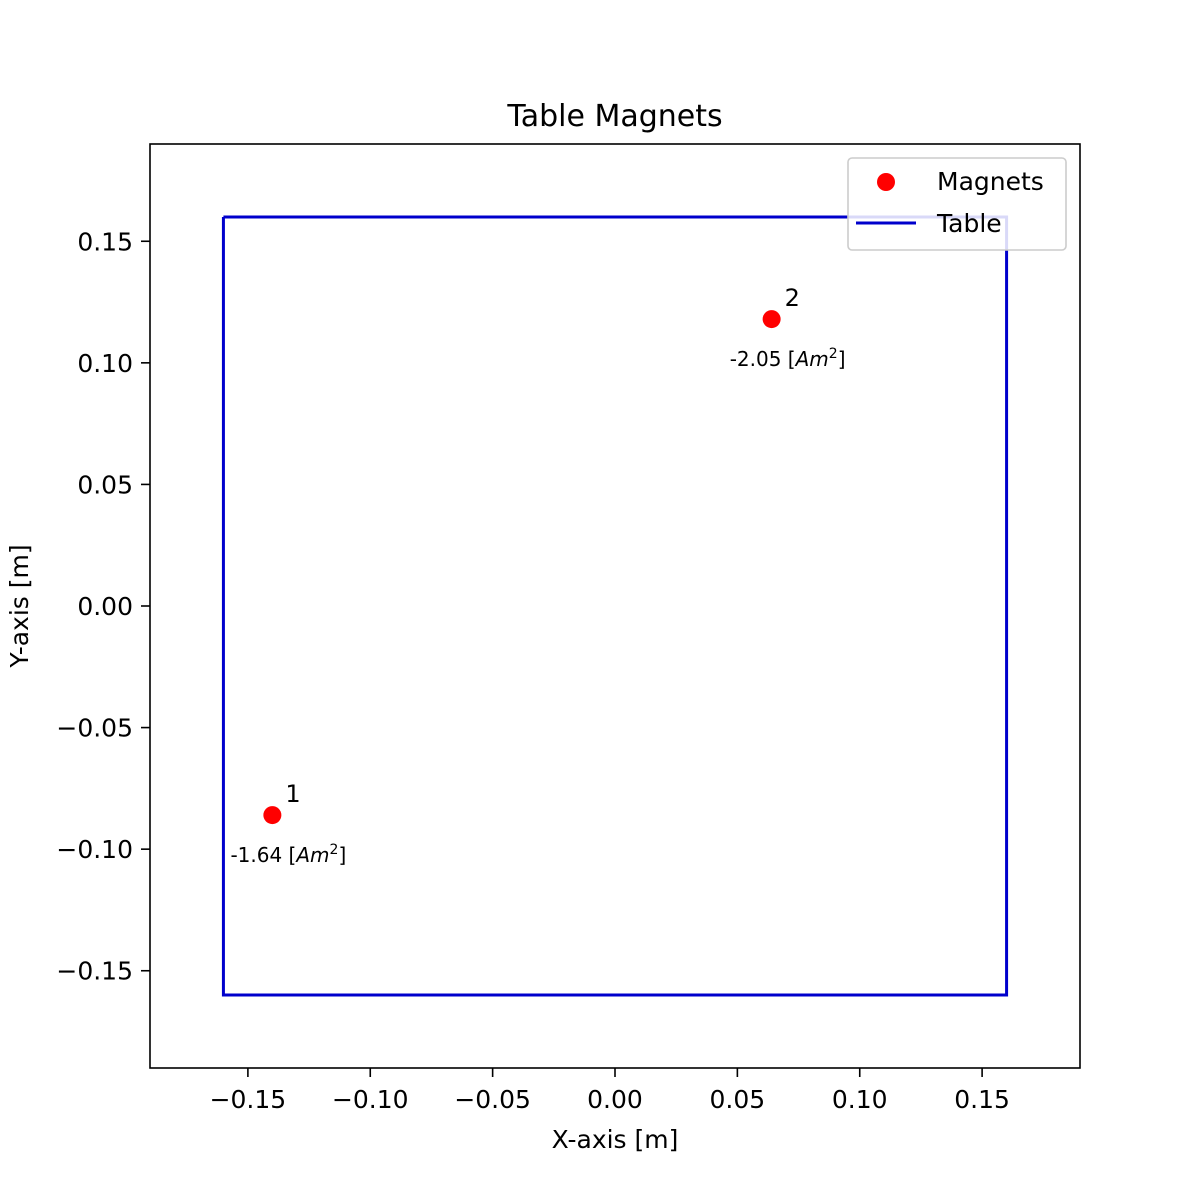 This screenshot has width=1200, height=1200. Describe the element at coordinates (792, 298) in the screenshot. I see `magnet-id-label-2: 2` at that location.